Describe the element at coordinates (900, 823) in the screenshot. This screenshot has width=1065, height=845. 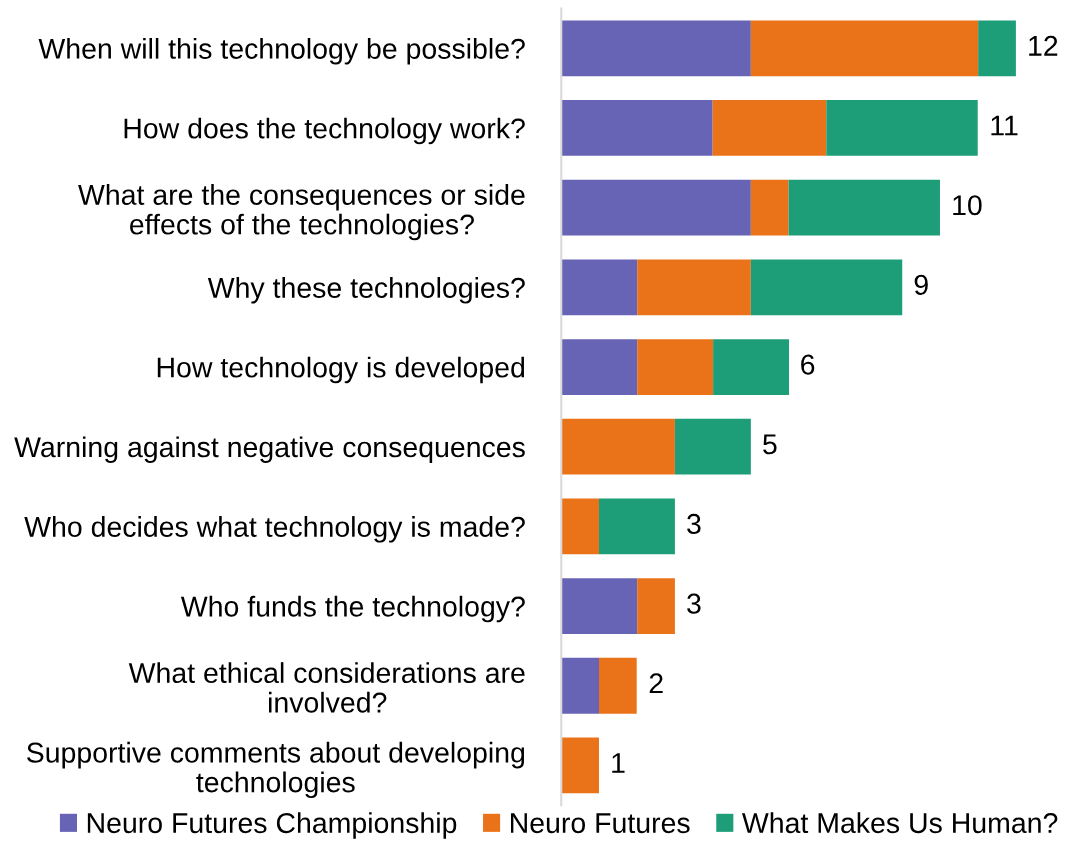
I see `legend-label: What Makes Us Human?` at that location.